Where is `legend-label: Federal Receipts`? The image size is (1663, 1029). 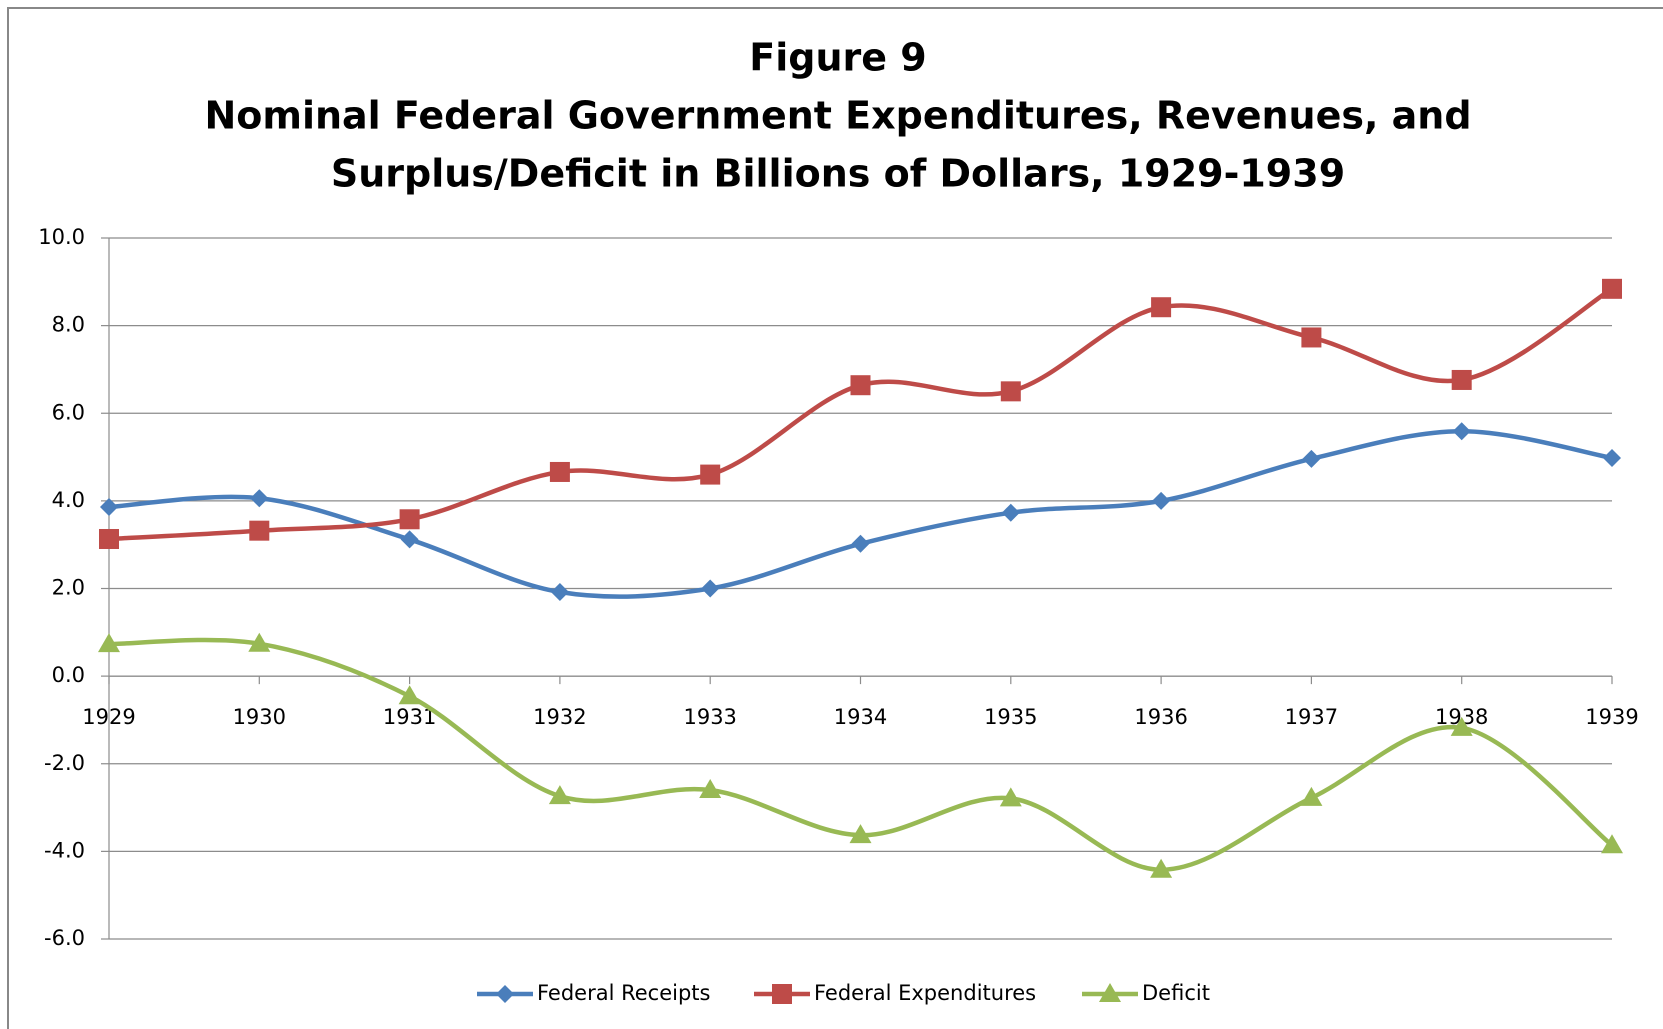 legend-label: Federal Receipts is located at coordinates (624, 993).